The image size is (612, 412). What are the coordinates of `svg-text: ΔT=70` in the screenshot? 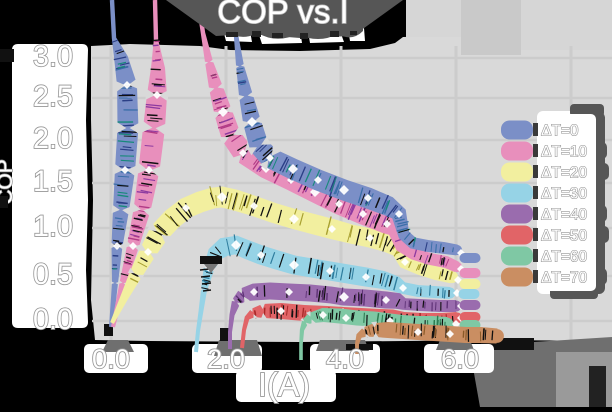 It's located at (564, 278).